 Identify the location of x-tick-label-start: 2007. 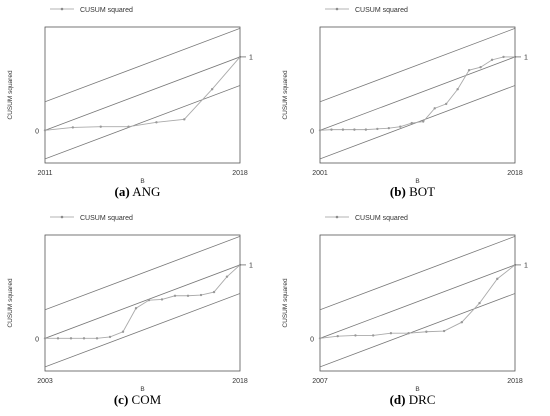
(320, 381).